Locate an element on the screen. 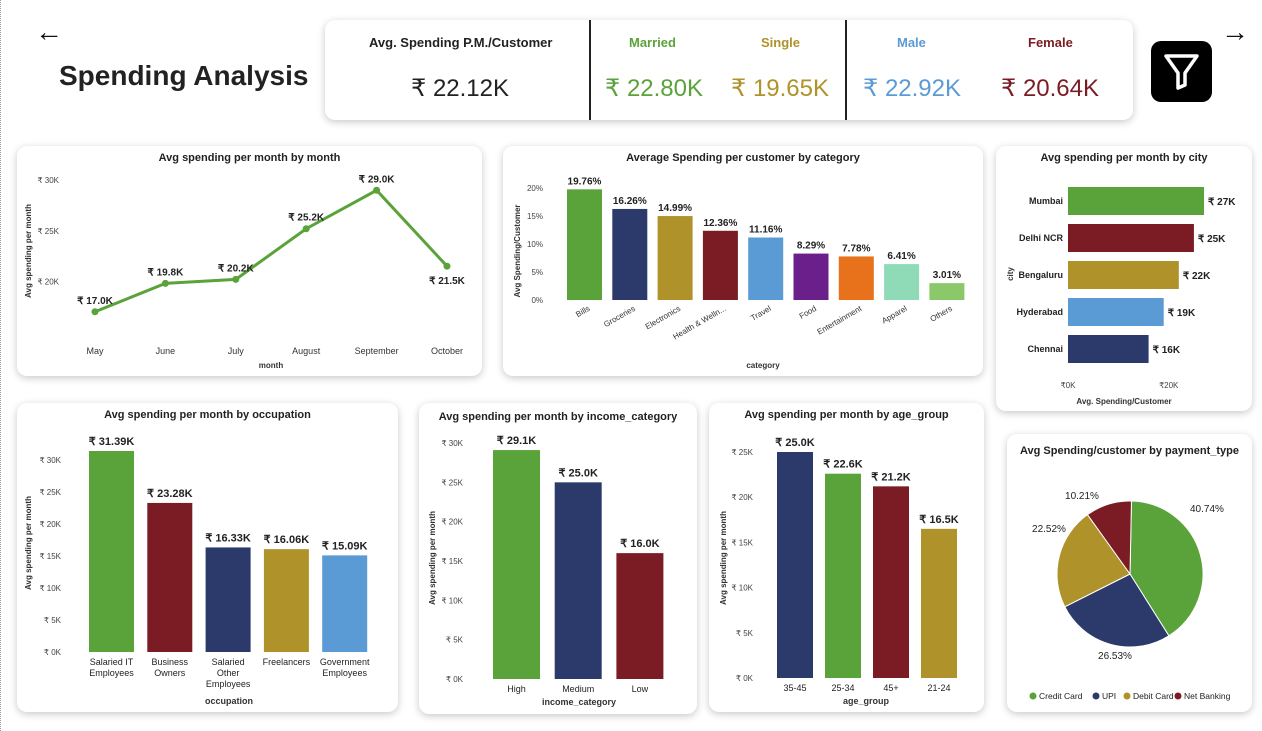 Image resolution: width=1262 pixels, height=731 pixels. chart-title: Avg Spending/customer by payment_type is located at coordinates (1129, 451).